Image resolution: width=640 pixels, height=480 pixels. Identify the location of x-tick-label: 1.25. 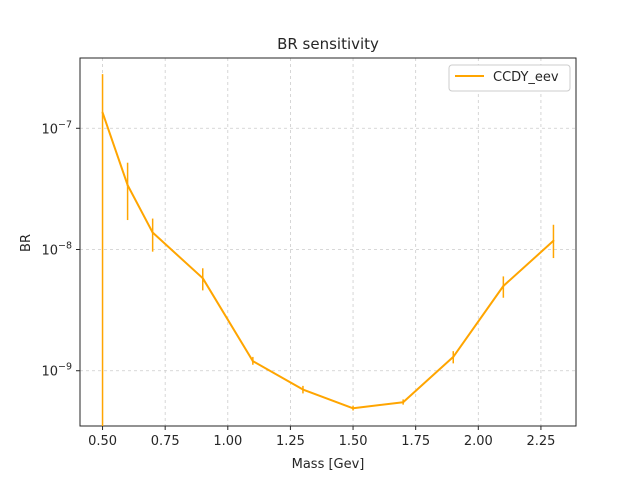
(290, 441).